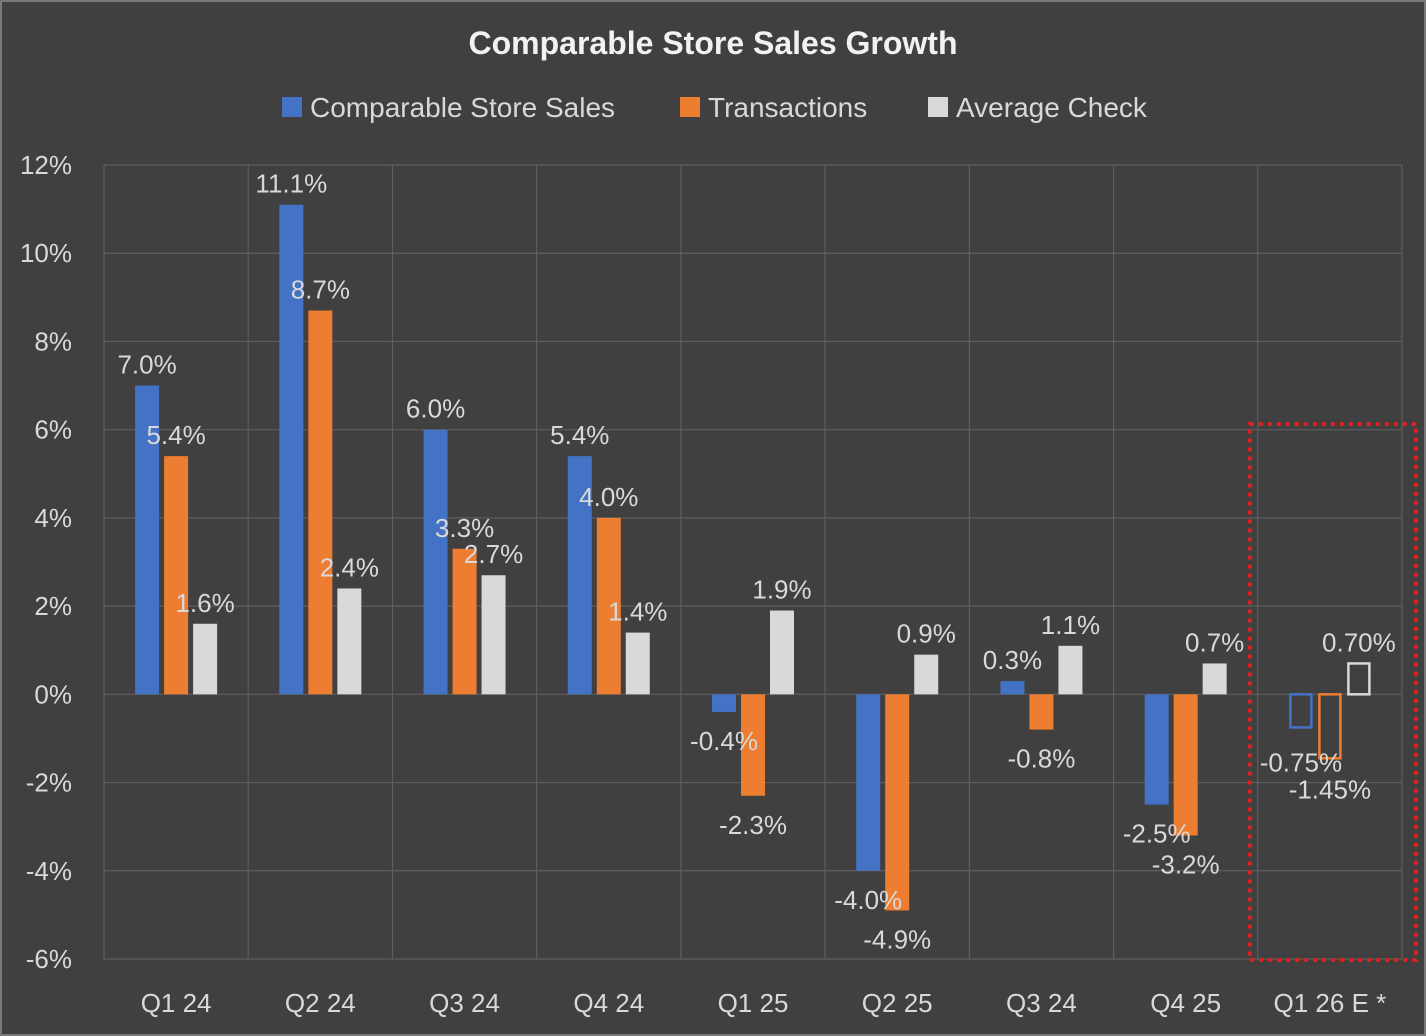 The width and height of the screenshot is (1426, 1036). I want to click on data-label: 3.3%, so click(464, 528).